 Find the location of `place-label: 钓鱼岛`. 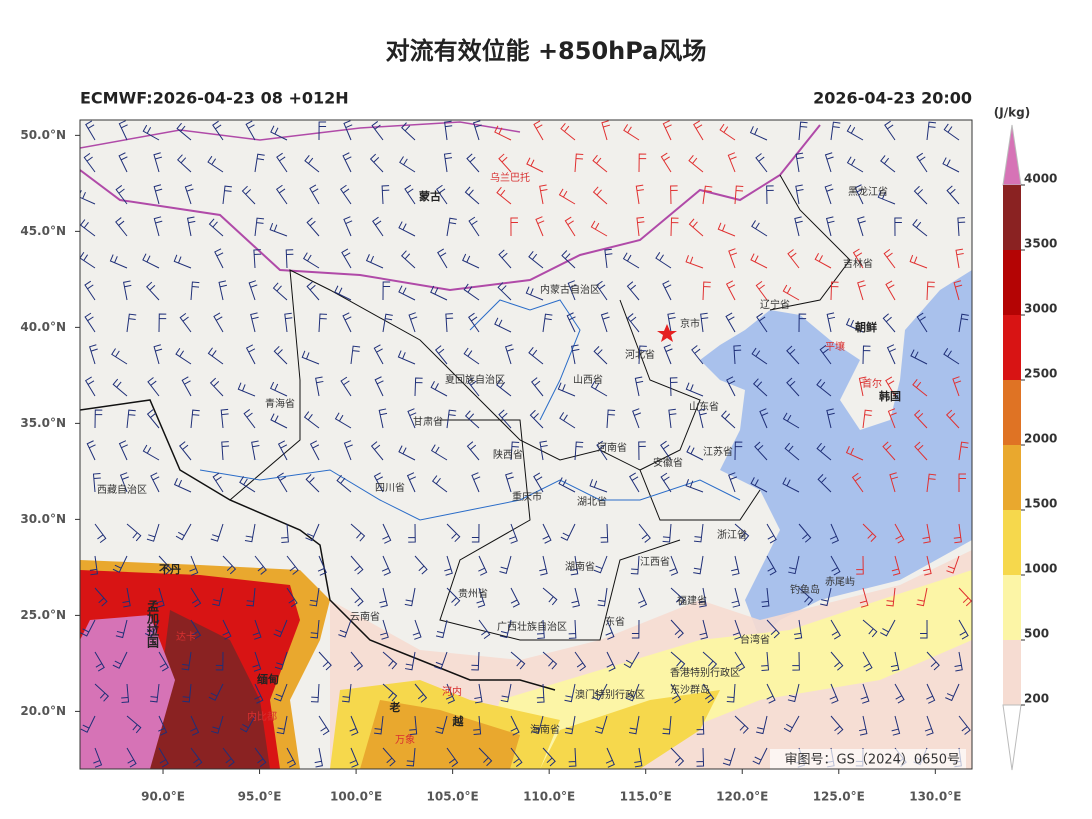

place-label: 钓鱼岛 is located at coordinates (805, 589).